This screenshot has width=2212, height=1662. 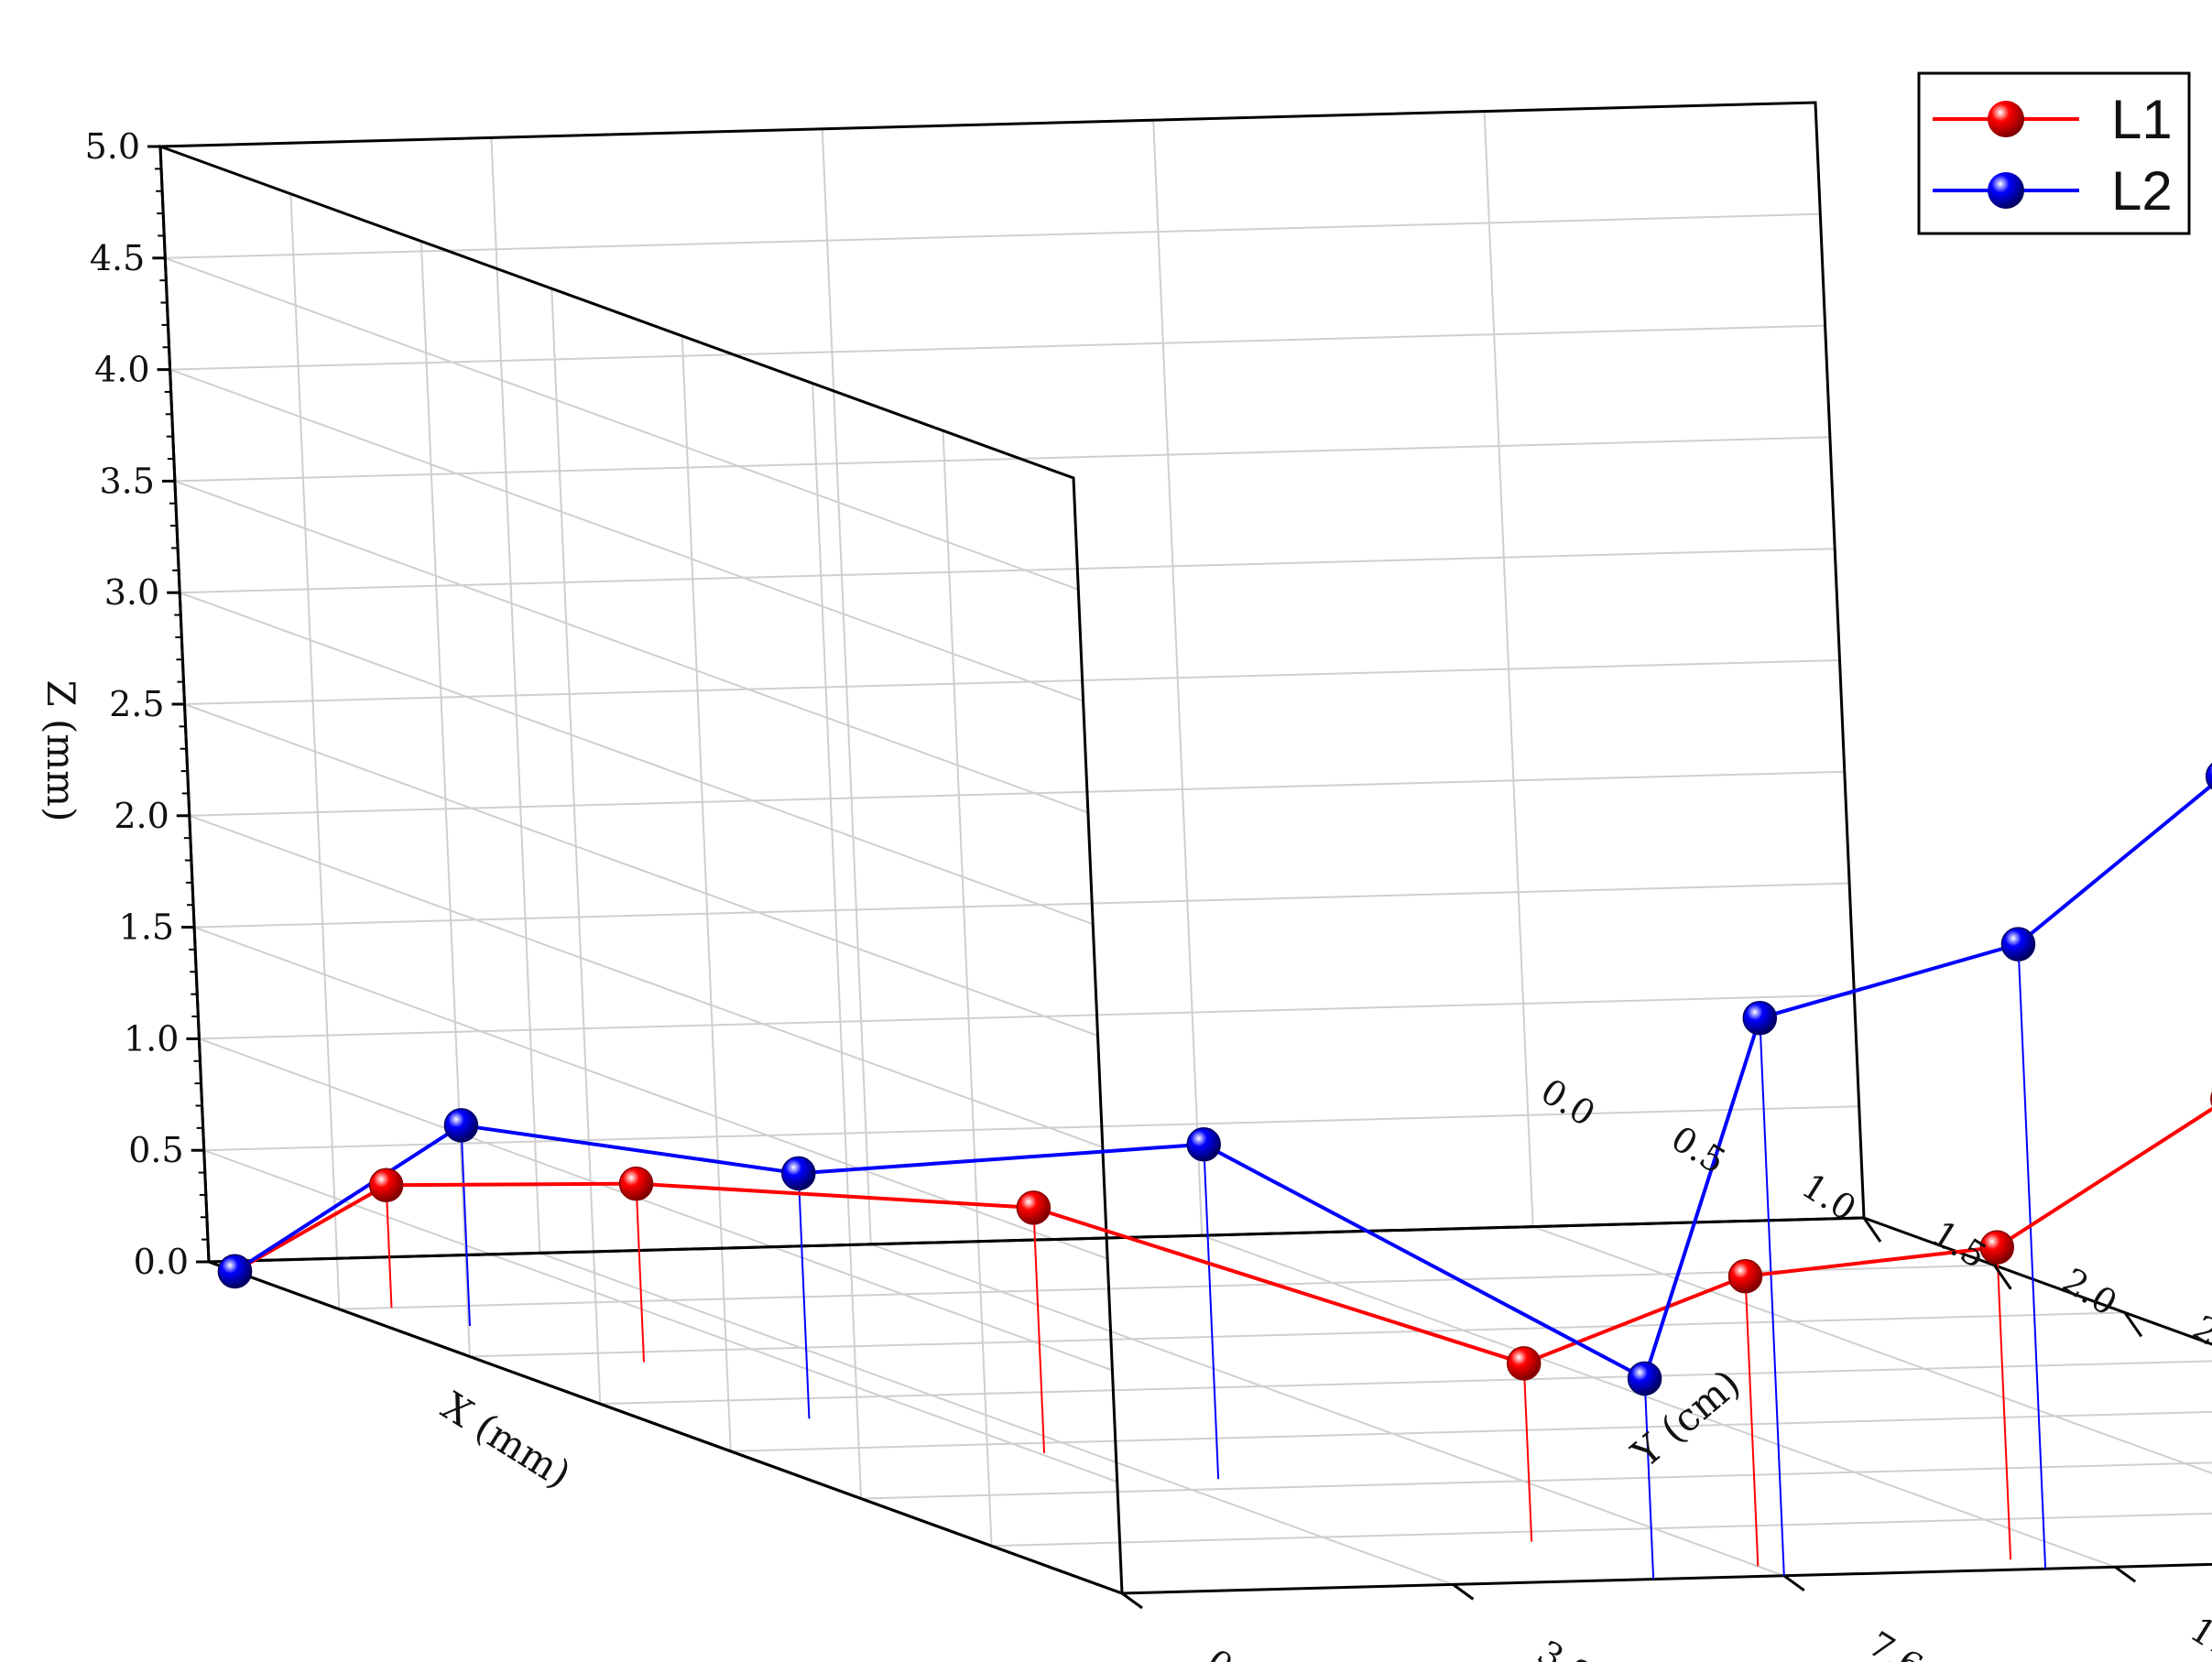 I want to click on z-tick-label: 4.0, so click(x=122, y=370).